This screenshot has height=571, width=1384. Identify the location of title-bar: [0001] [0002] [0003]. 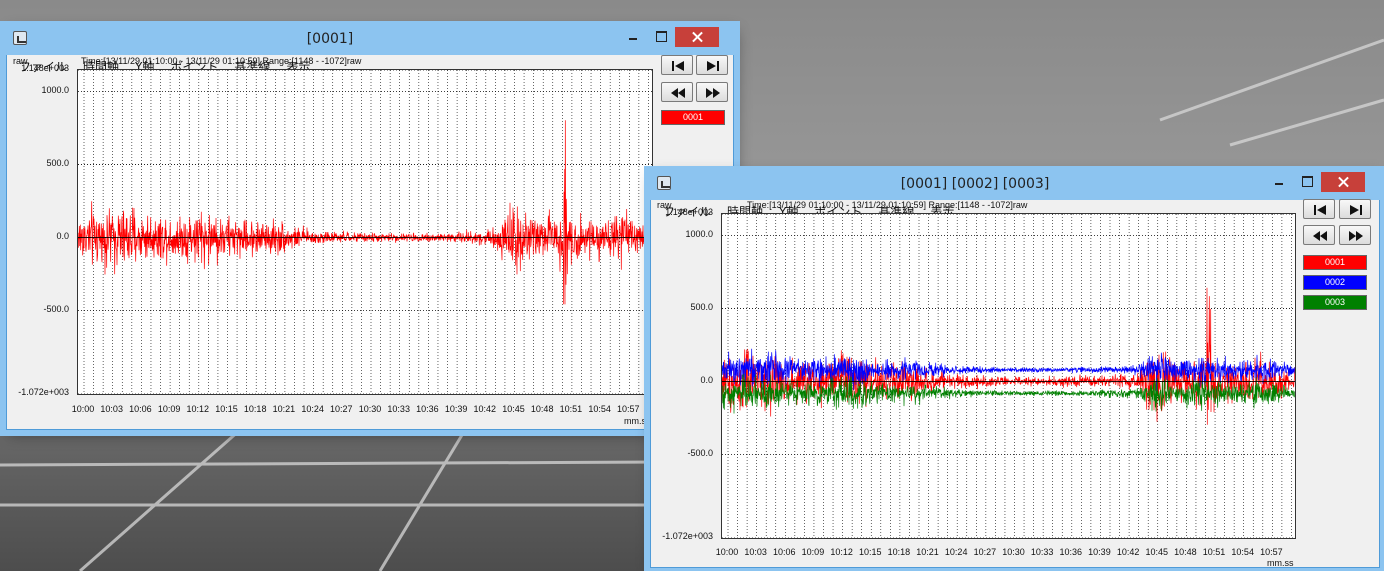
(1014, 183).